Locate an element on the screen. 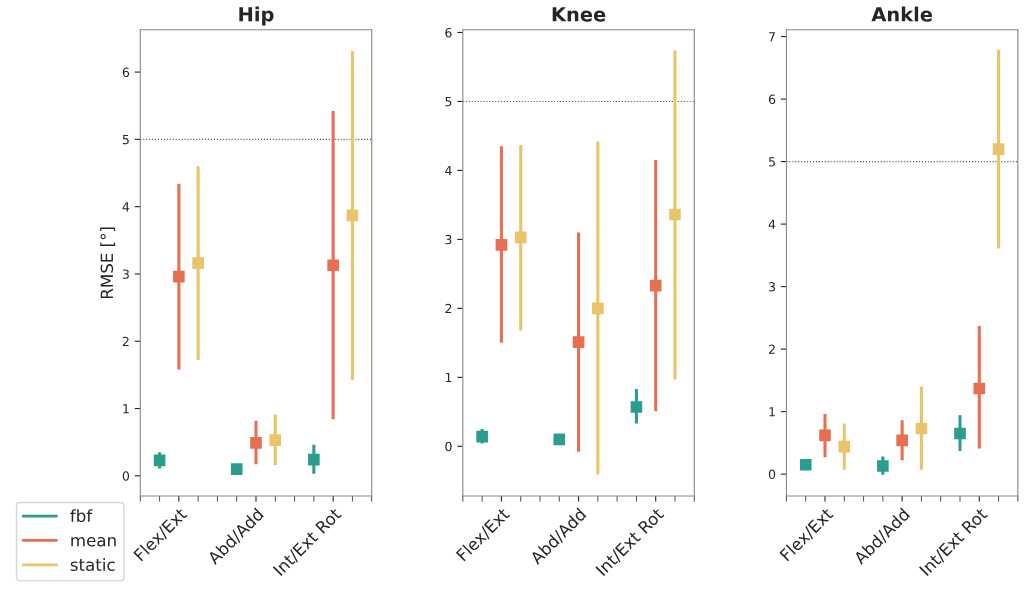  legend-label: static is located at coordinates (92, 565).